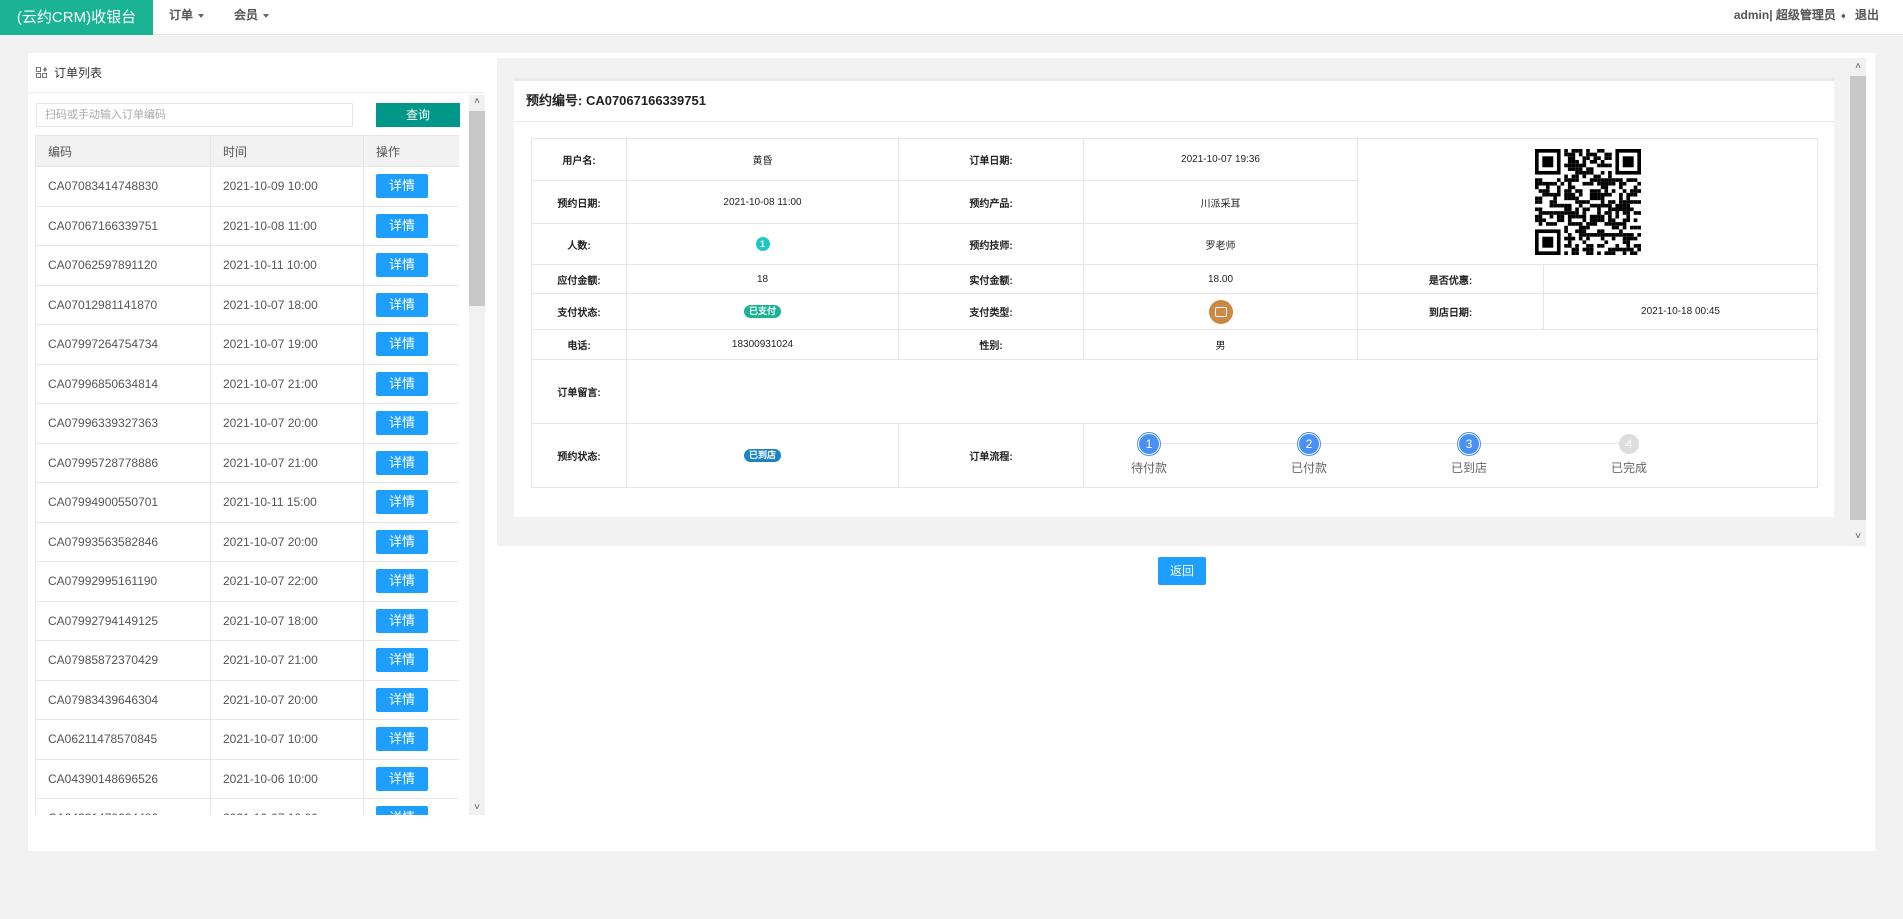 The width and height of the screenshot is (1903, 919). Describe the element at coordinates (247, 502) in the screenshot. I see `table-row: CA07994900550701 2021-10-11 15:00 详情` at that location.